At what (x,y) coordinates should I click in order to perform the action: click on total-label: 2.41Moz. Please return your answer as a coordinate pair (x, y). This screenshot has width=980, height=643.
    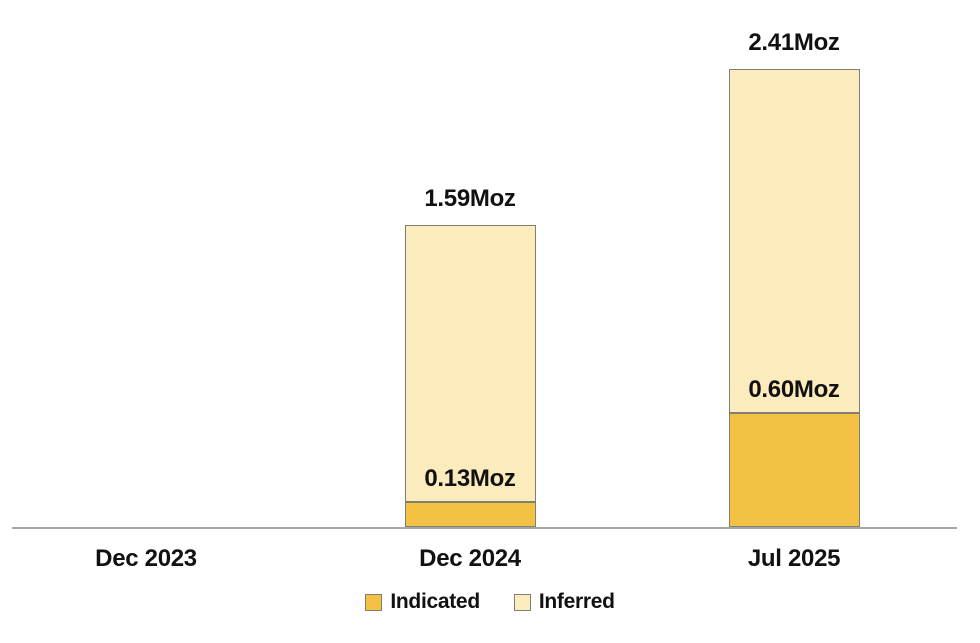
    Looking at the image, I should click on (794, 43).